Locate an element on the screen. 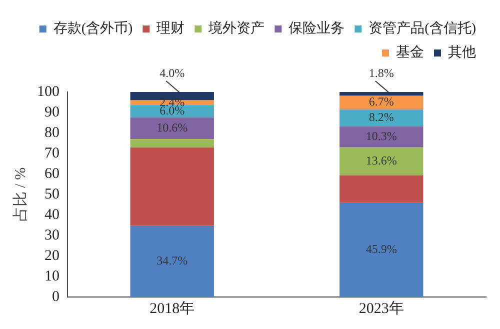 This screenshot has width=500, height=329. y-tick-label: 10 is located at coordinates (52, 276).